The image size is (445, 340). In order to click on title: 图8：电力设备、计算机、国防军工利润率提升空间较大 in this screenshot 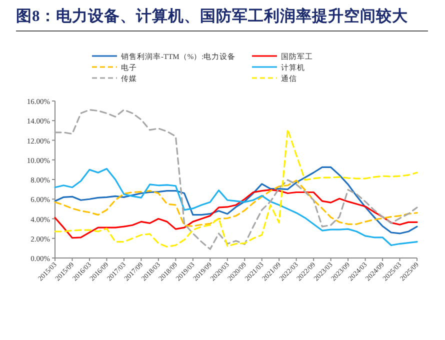, I will do `click(212, 16)`.